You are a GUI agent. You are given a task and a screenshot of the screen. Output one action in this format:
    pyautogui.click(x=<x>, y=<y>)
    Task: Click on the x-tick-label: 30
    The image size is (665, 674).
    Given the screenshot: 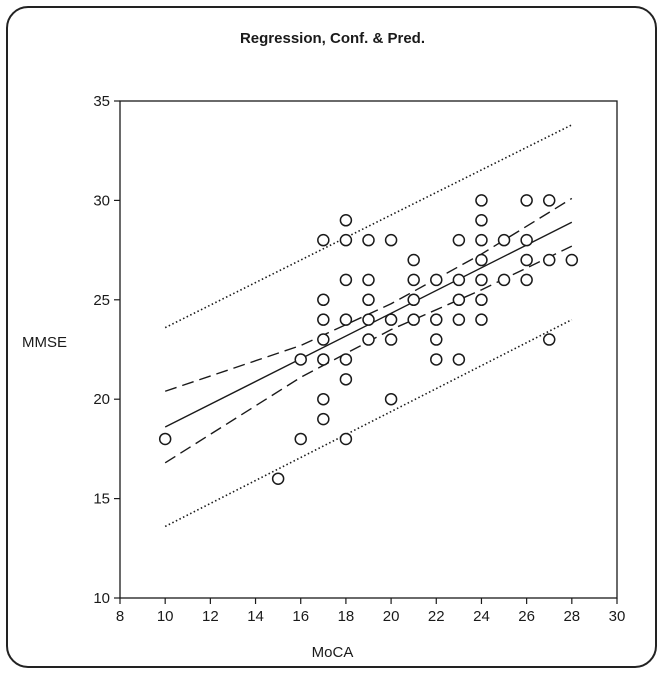 What is the action you would take?
    pyautogui.click(x=617, y=616)
    